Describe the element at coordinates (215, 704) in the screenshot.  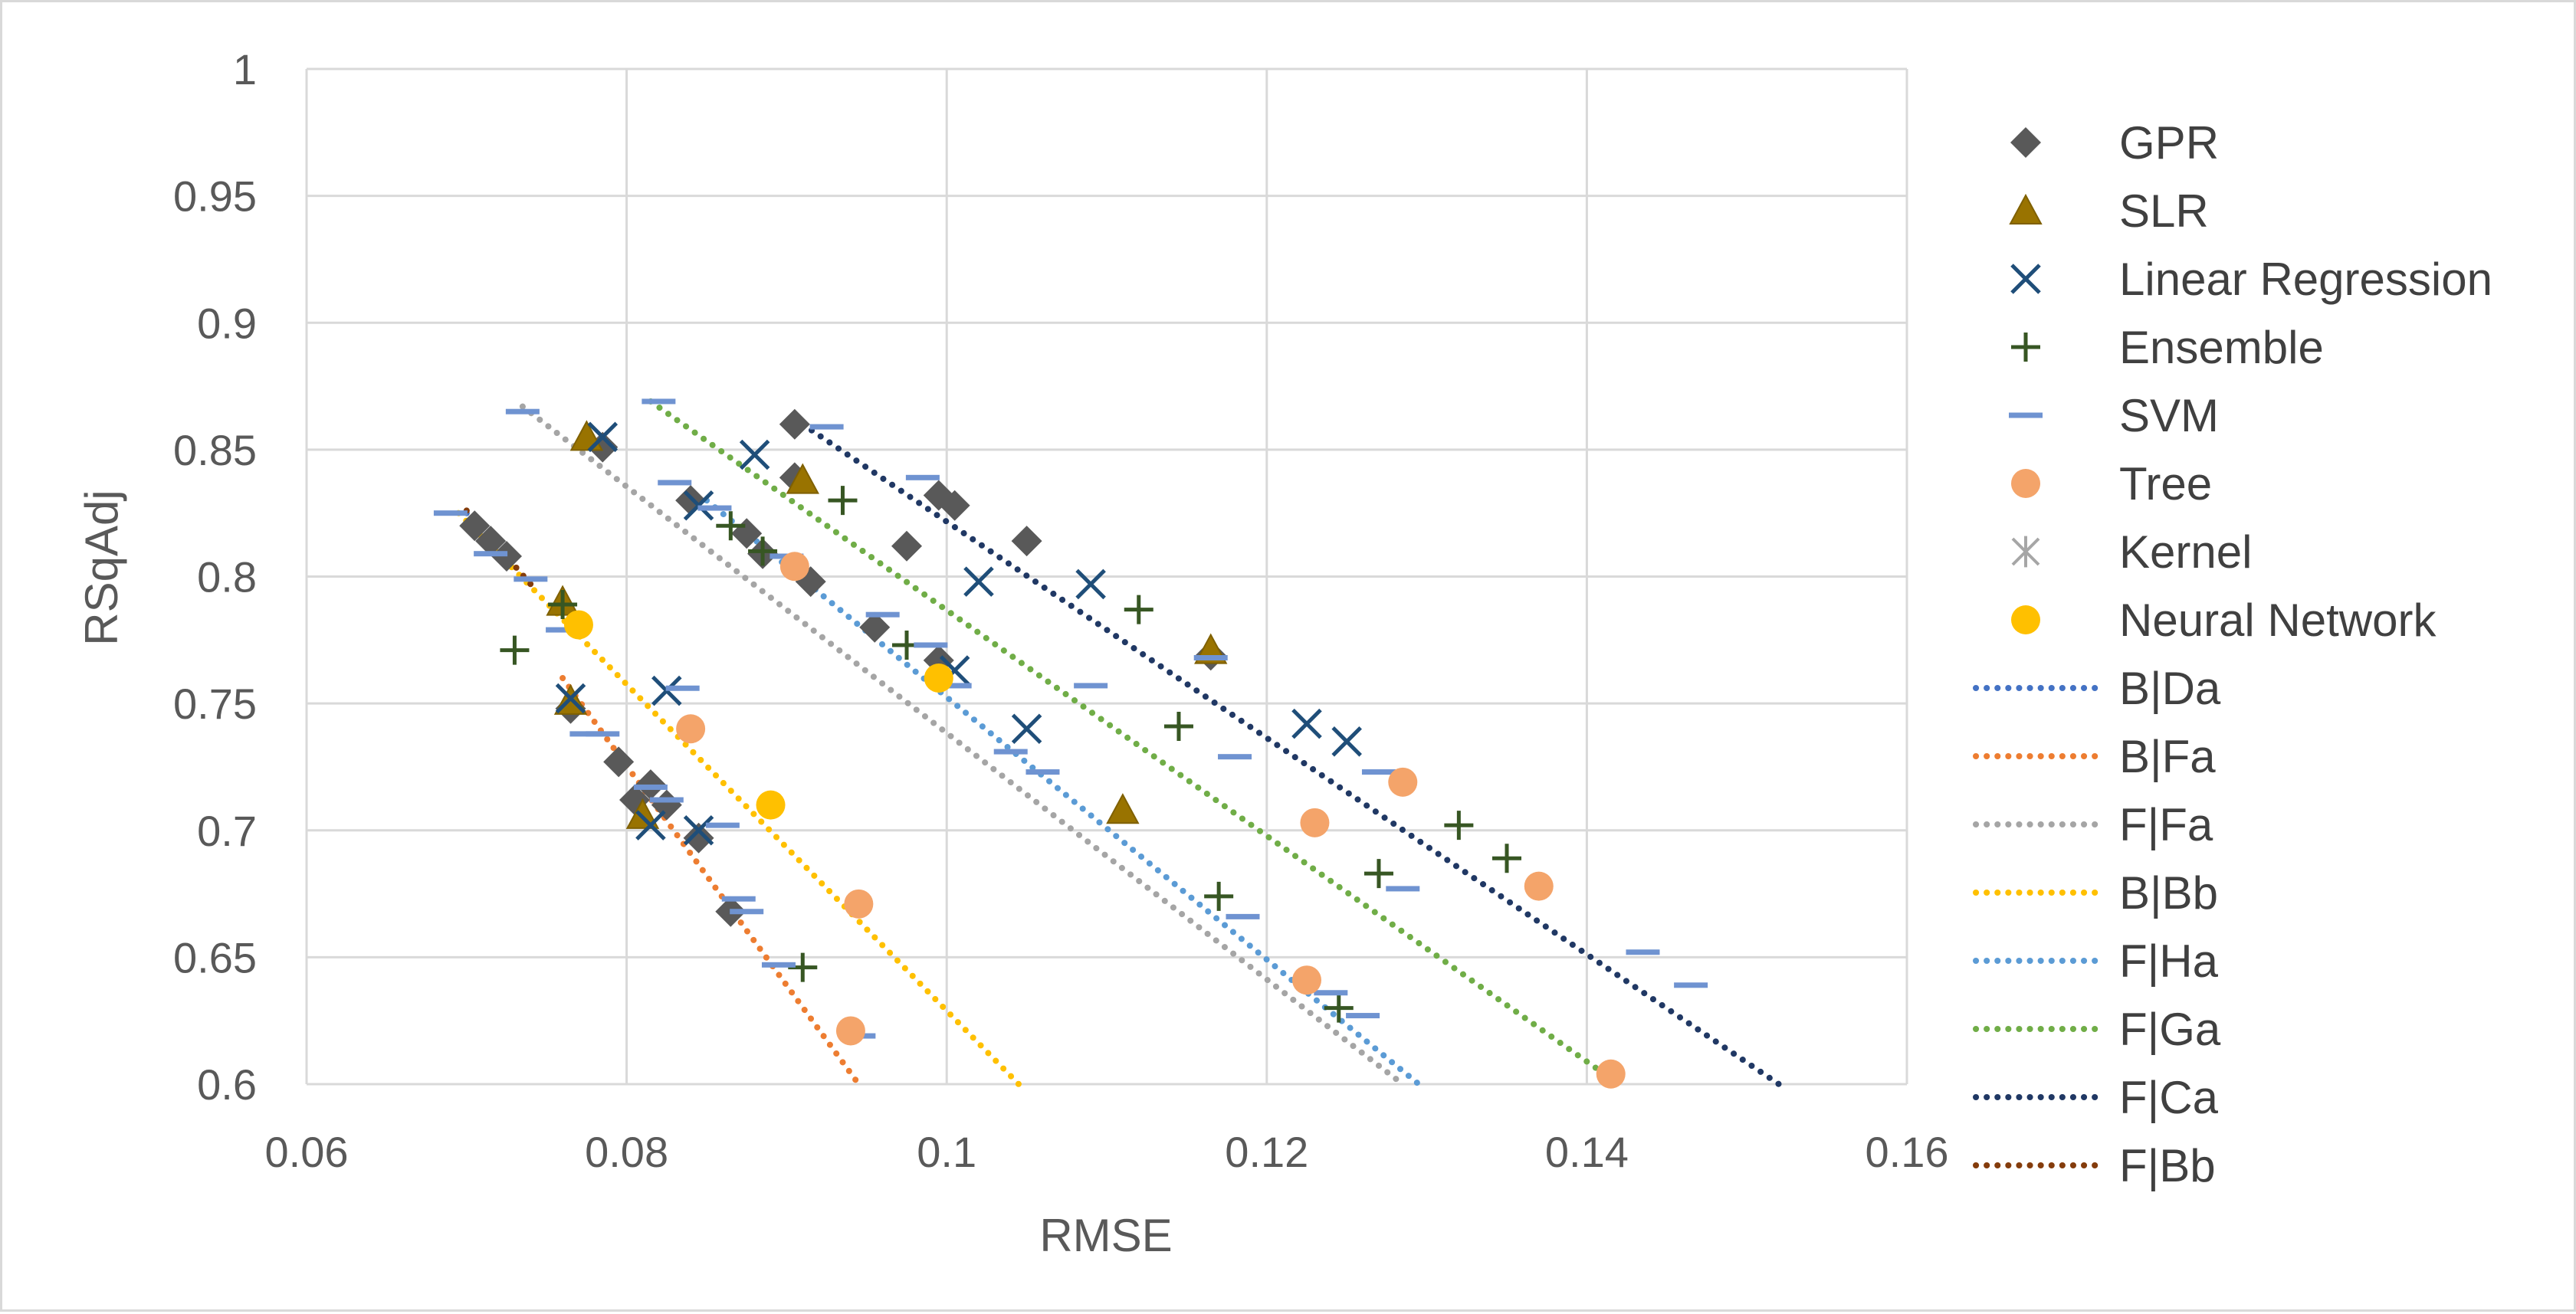
I see `y-tick-label: 0.75` at that location.